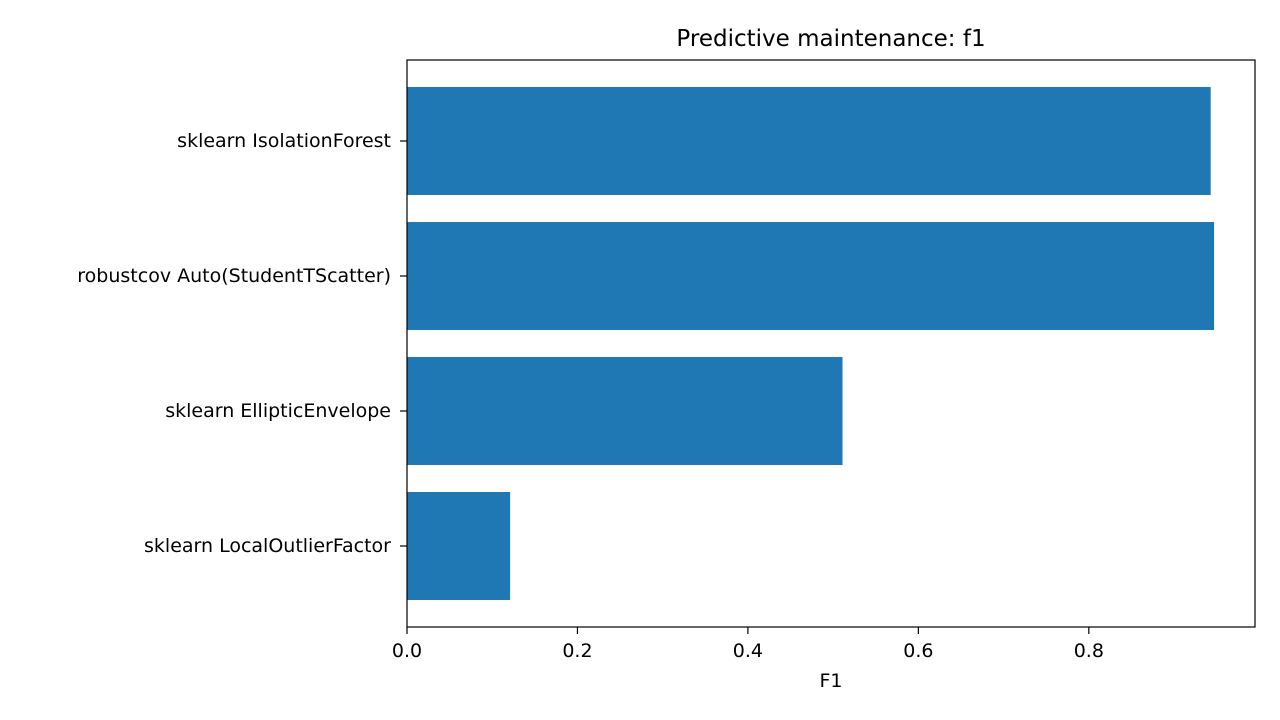 This screenshot has height=720, width=1280. What do you see at coordinates (278, 411) in the screenshot?
I see `y-tick-label: sklearn EllipticEnvelope` at bounding box center [278, 411].